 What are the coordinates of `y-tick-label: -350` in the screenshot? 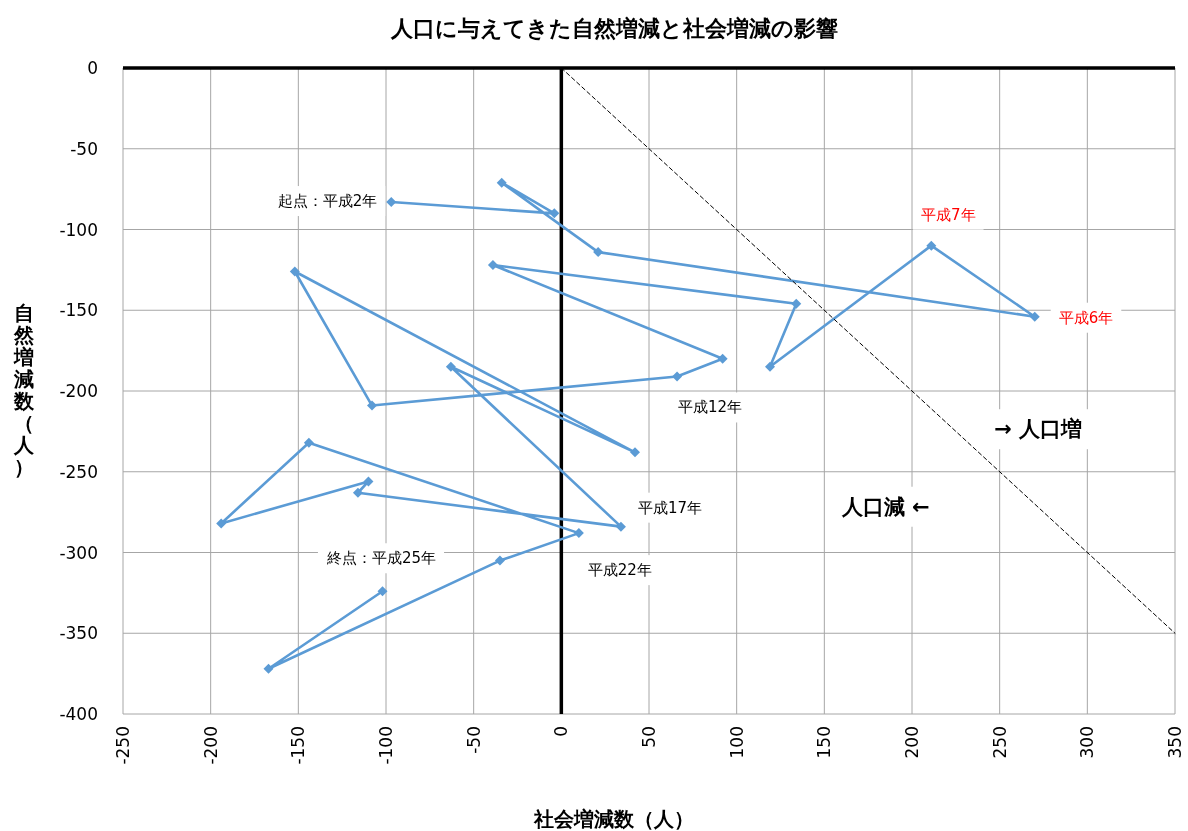 It's located at (78, 633).